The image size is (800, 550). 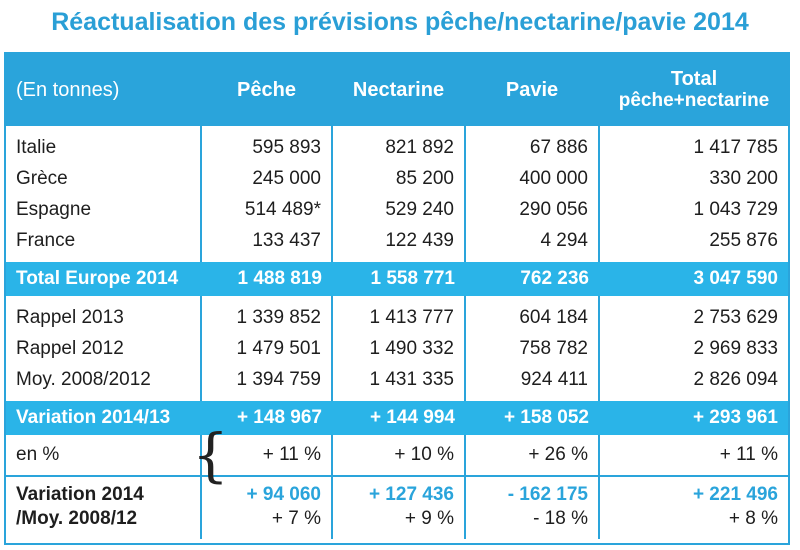 What do you see at coordinates (429, 518) in the screenshot?
I see `percent: + 9 %` at bounding box center [429, 518].